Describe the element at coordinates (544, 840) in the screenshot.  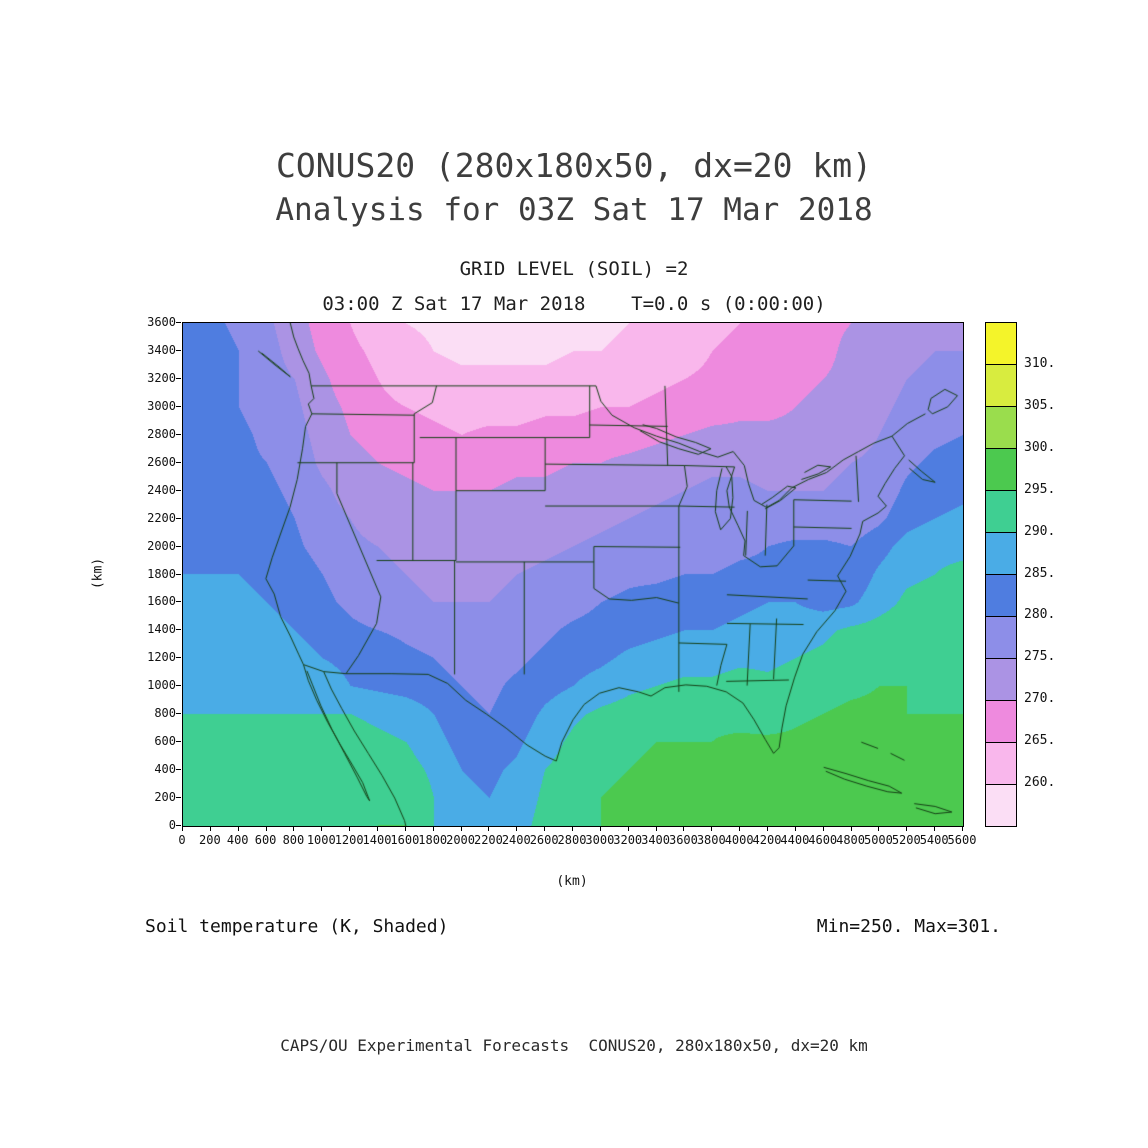
I see `x-tick-label: 2600` at that location.